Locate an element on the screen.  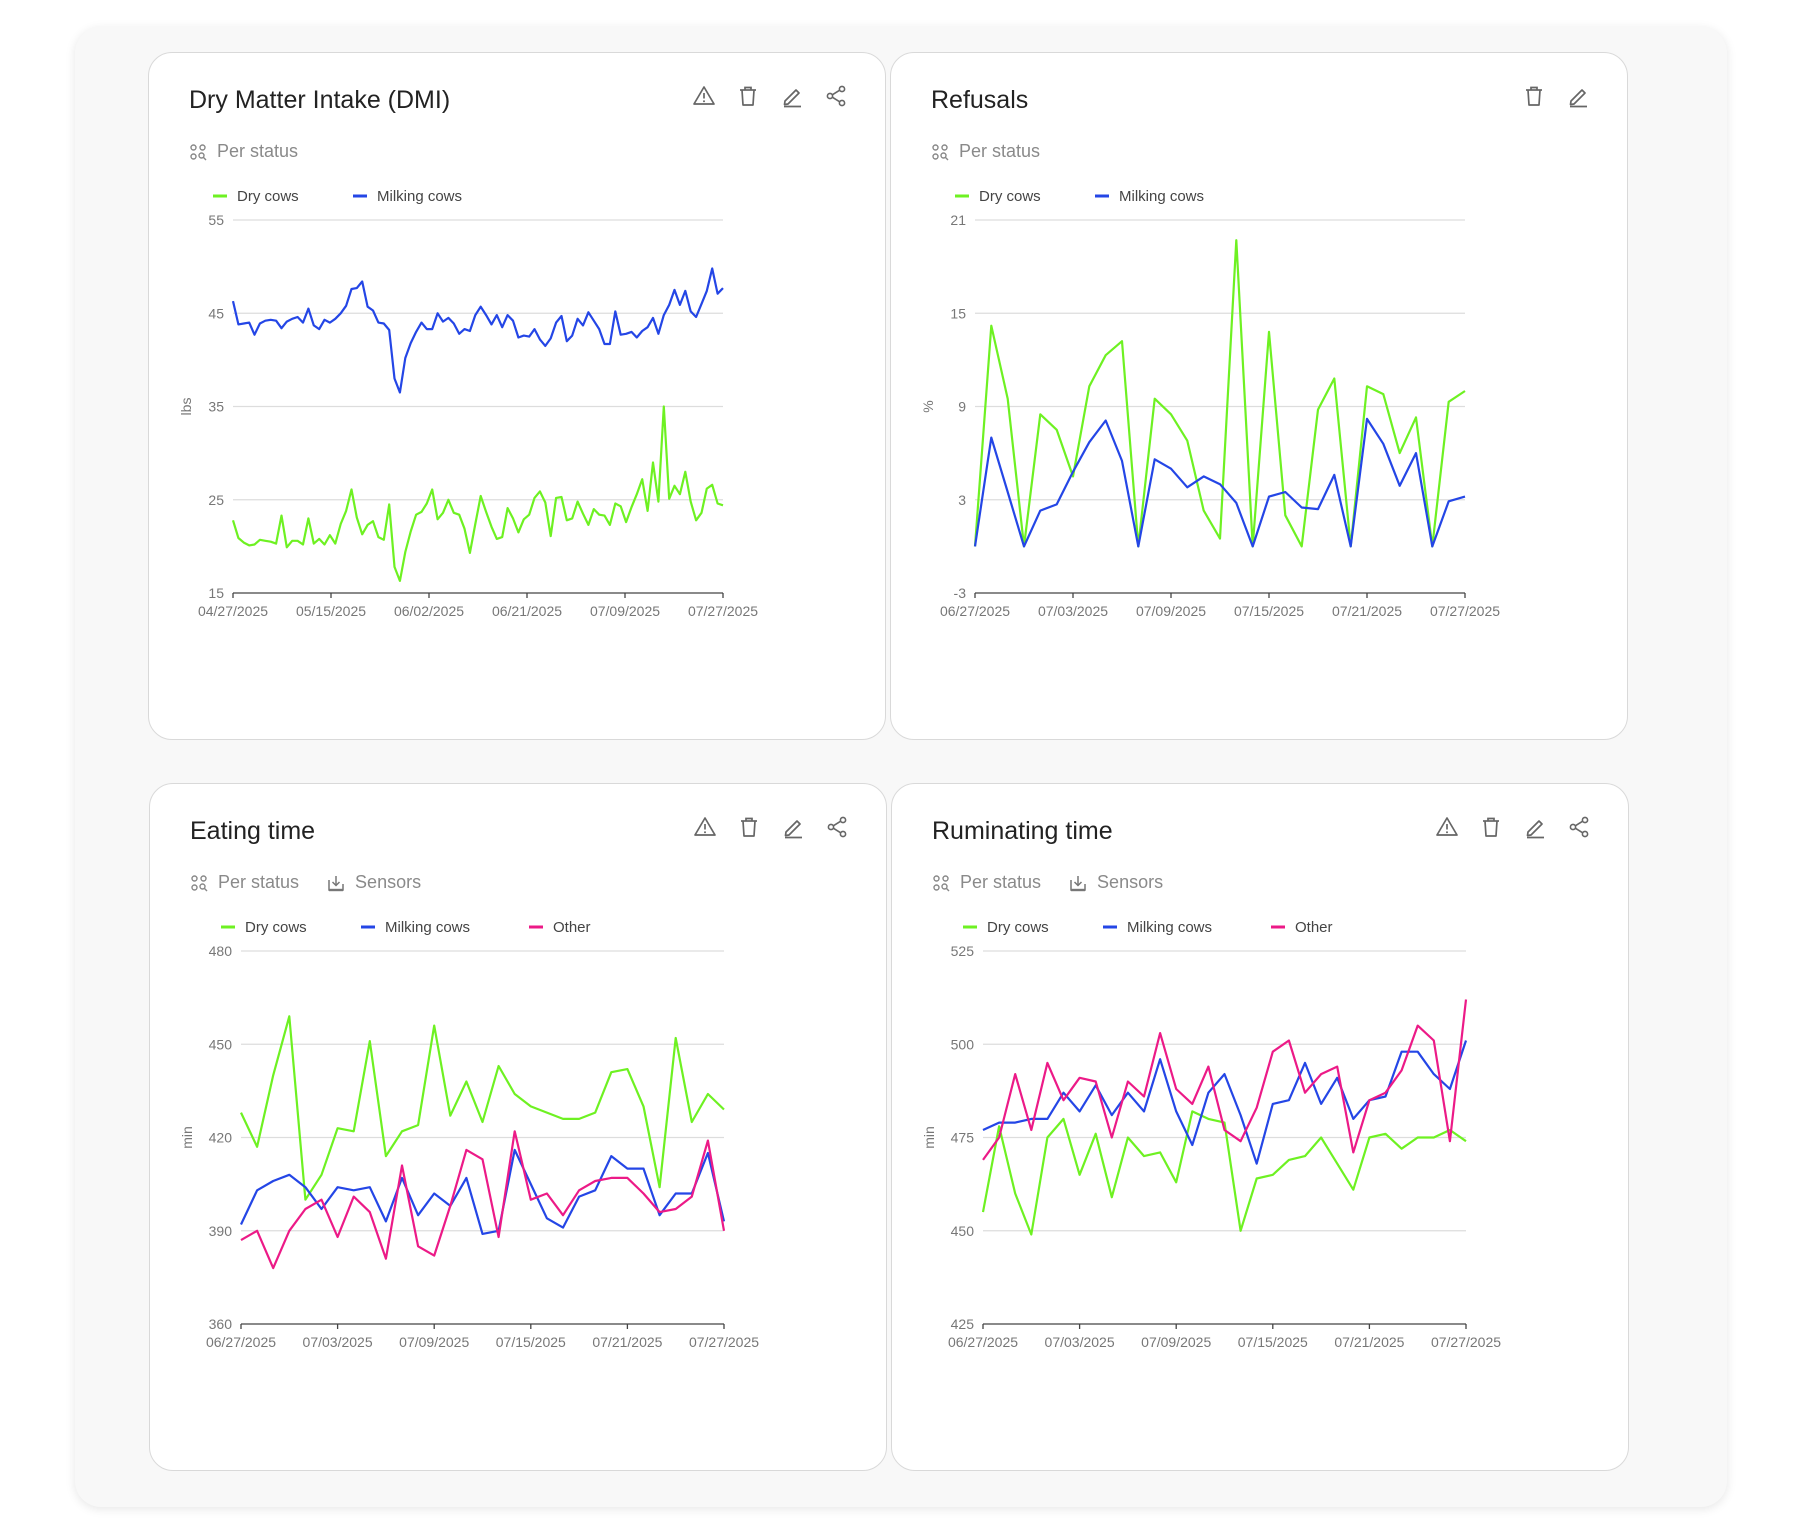
trash-icon is located at coordinates (1491, 829).